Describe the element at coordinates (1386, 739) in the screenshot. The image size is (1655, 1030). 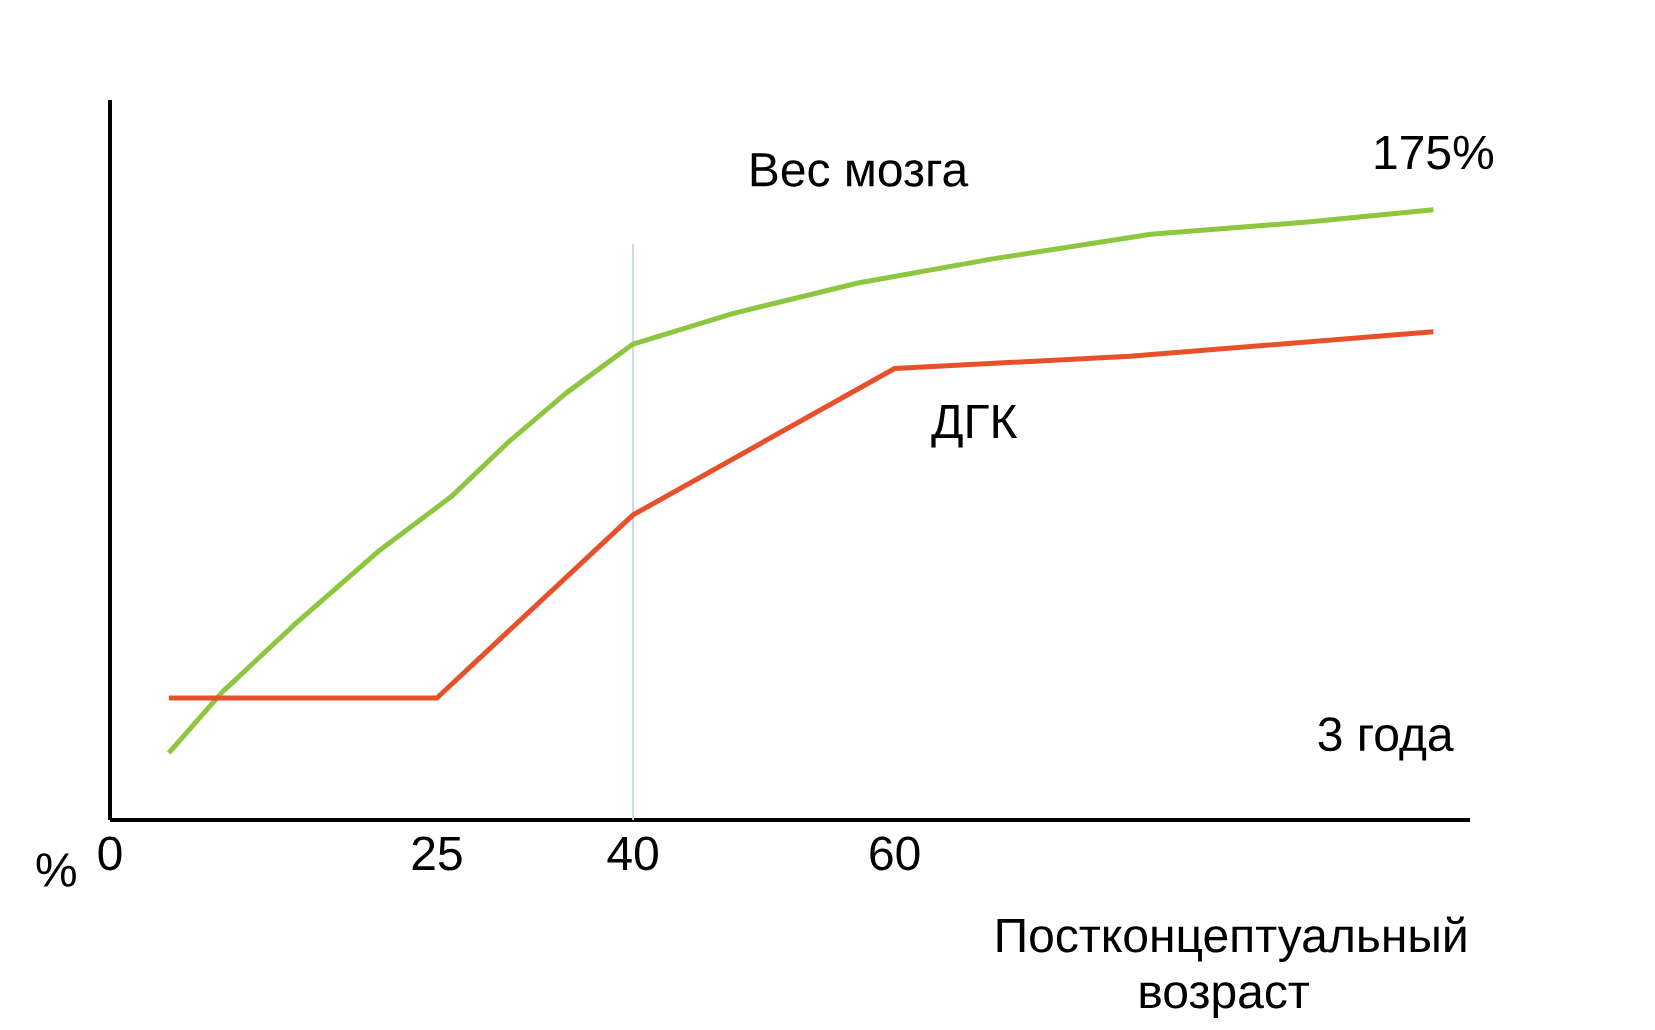
I see `annotation: 3 года` at that location.